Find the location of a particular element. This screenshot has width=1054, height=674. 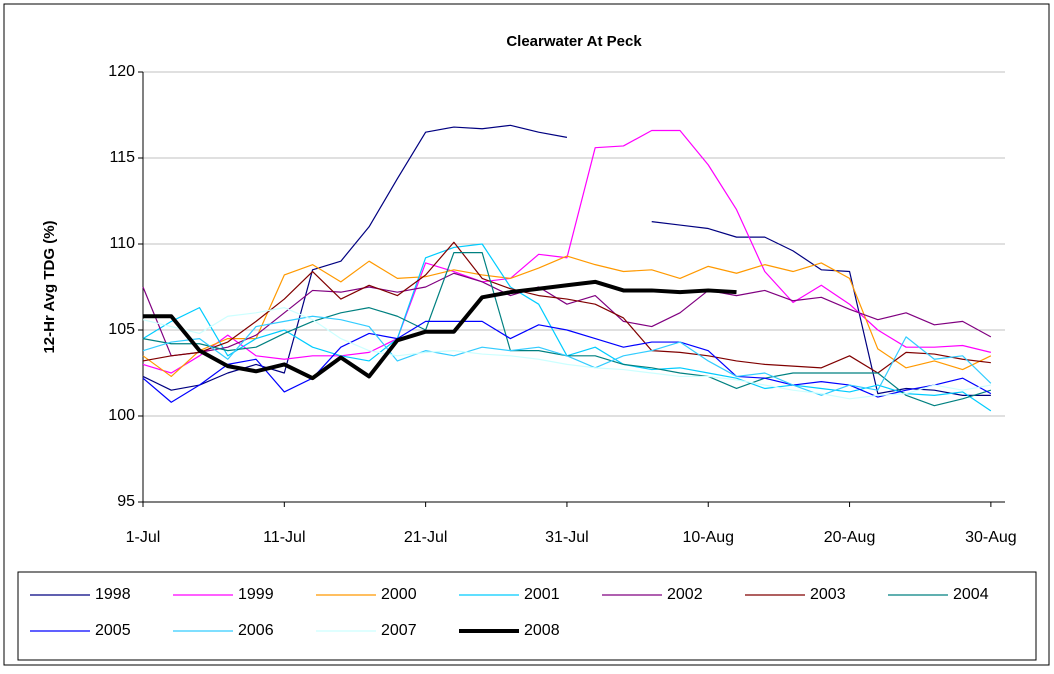

legend-label: 2008 is located at coordinates (542, 630).